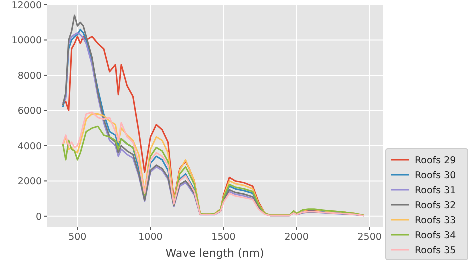 This screenshot has height=268, width=472. Describe the element at coordinates (435, 206) in the screenshot. I see `legend-label: Roofs 32` at that location.